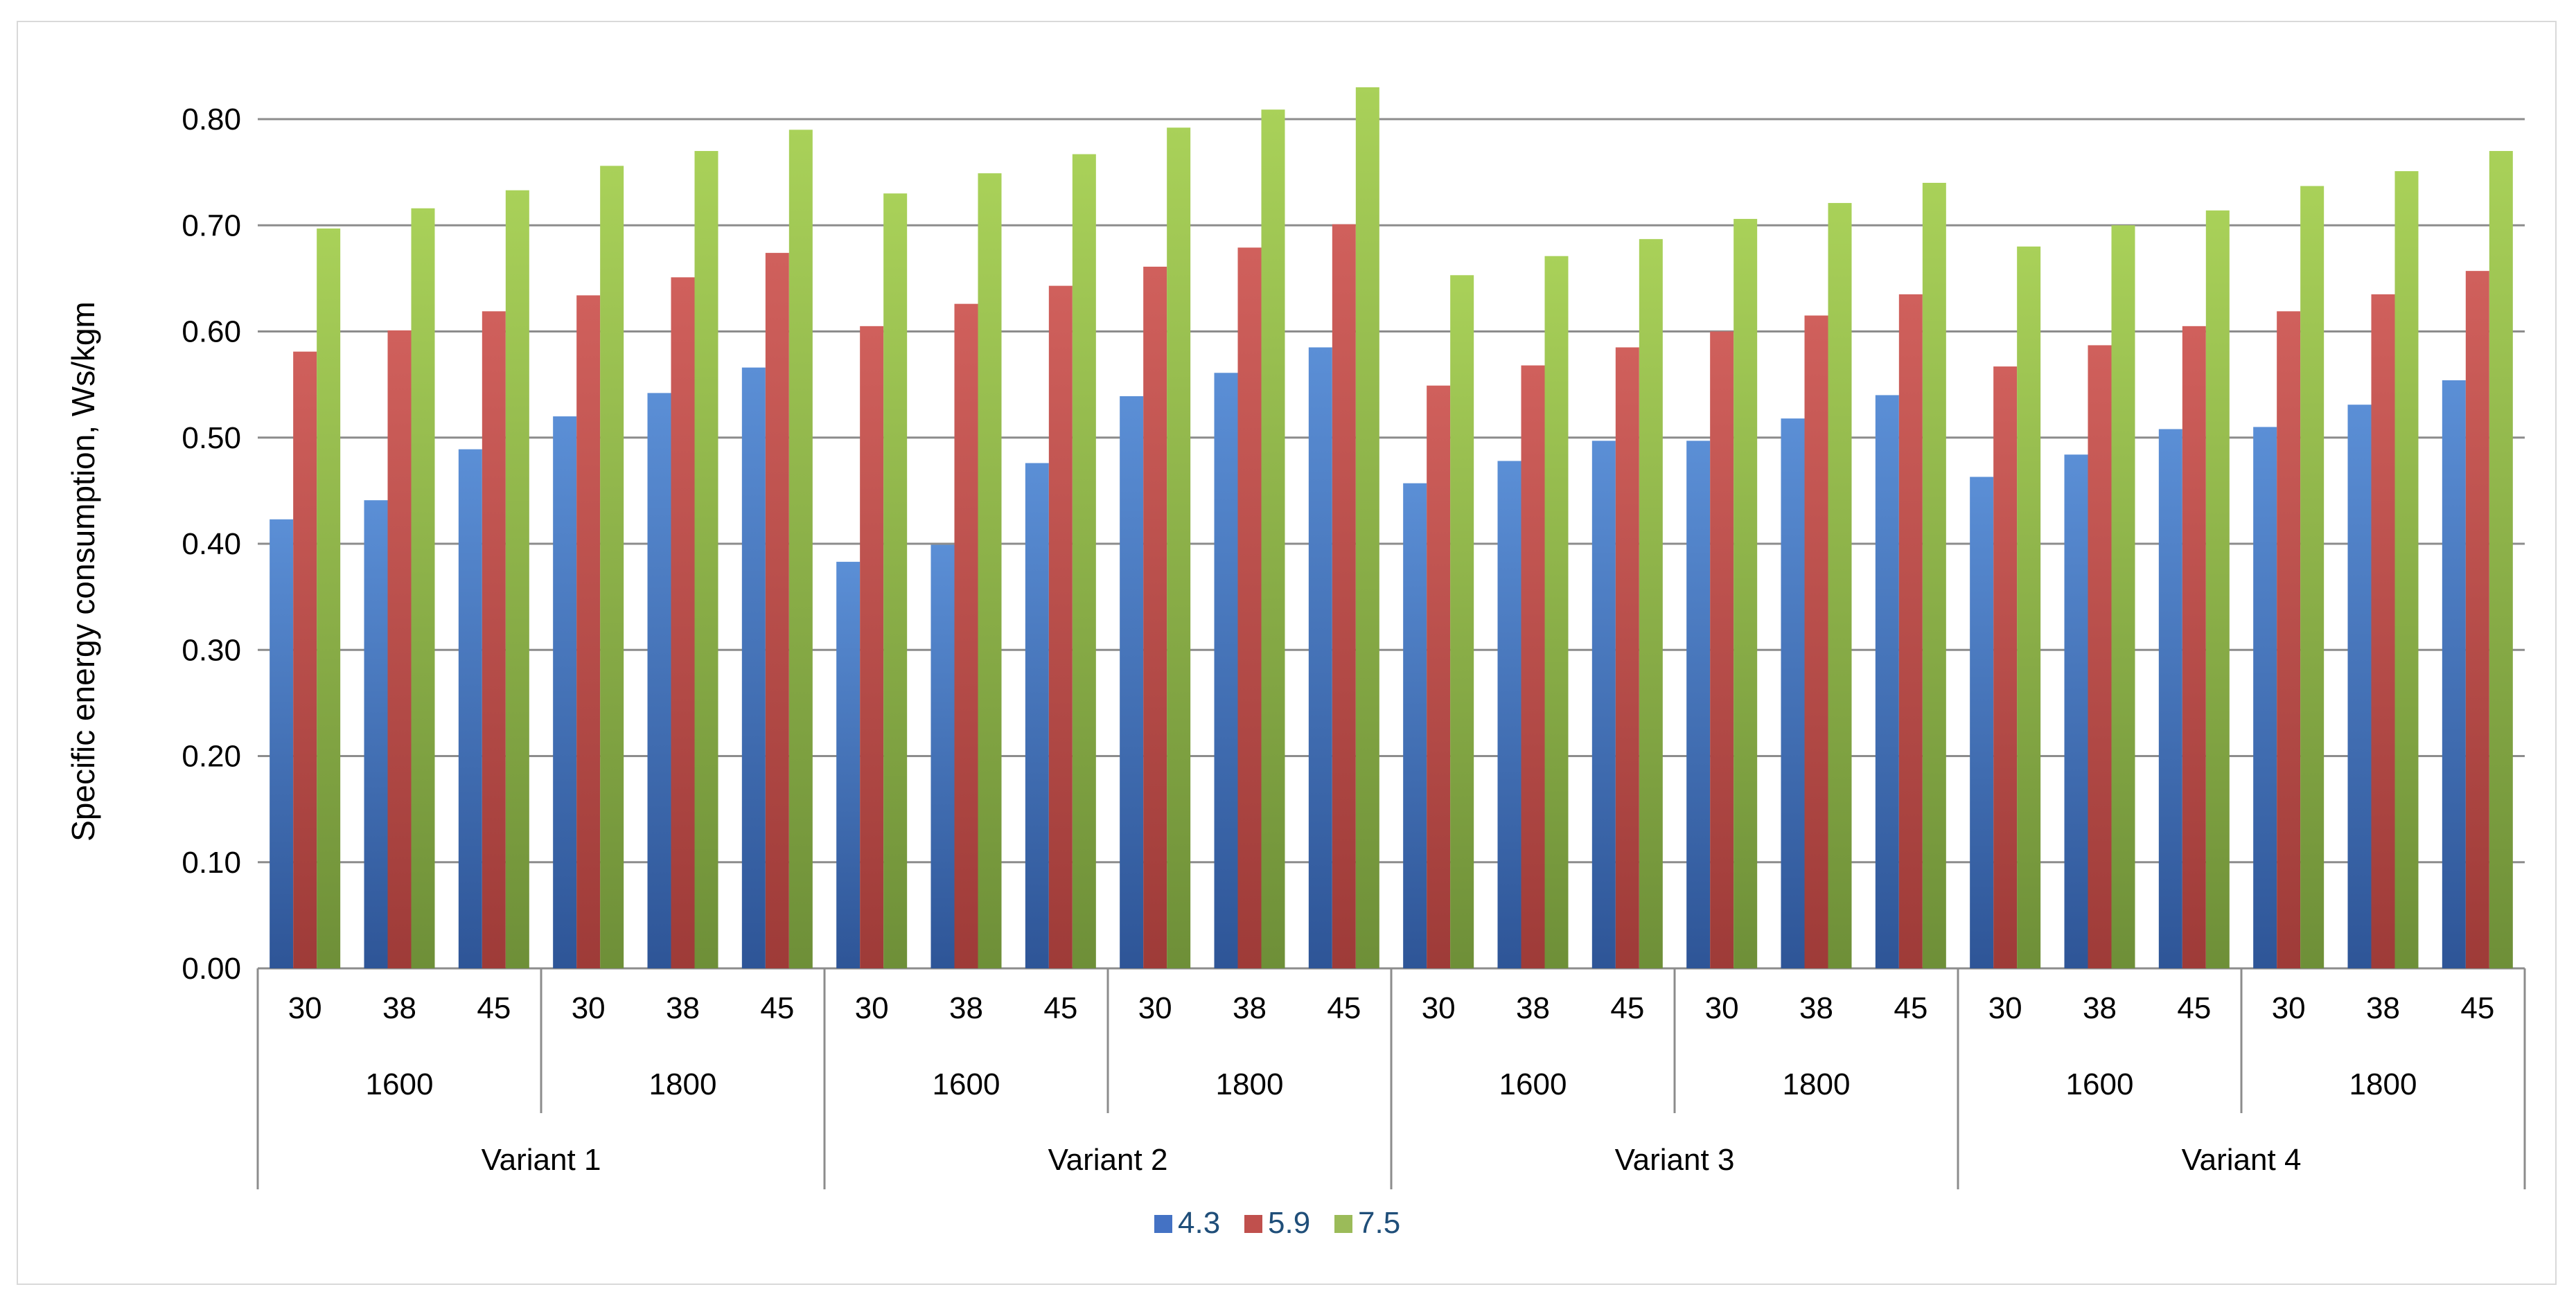  I want to click on bar-4.3-20, so click(2170, 698).